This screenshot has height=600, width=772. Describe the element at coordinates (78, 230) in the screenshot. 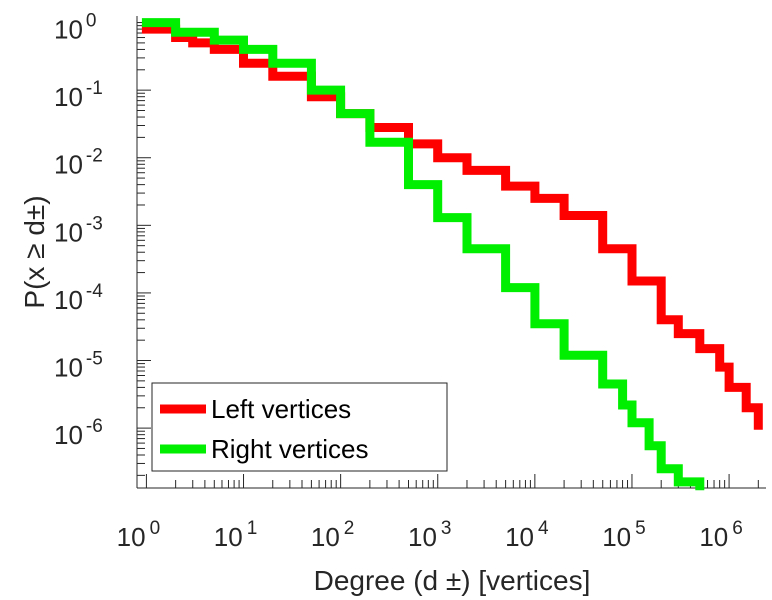

I see `y-tick-label: 10 -3` at that location.